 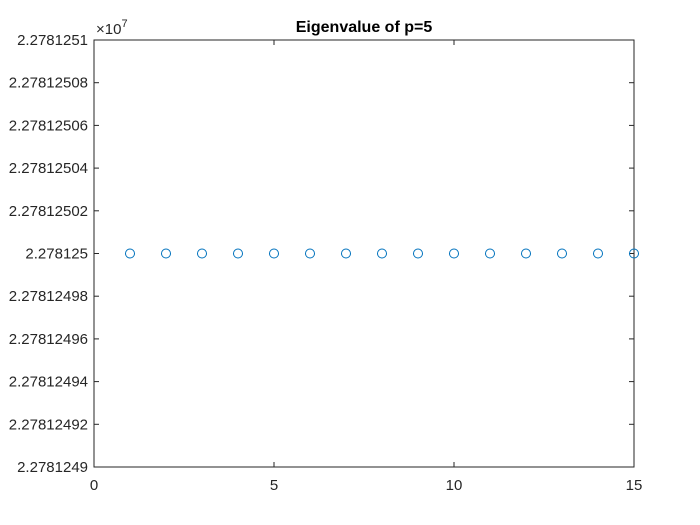 What do you see at coordinates (48, 382) in the screenshot?
I see `y-tick-label: 2.27812494` at bounding box center [48, 382].